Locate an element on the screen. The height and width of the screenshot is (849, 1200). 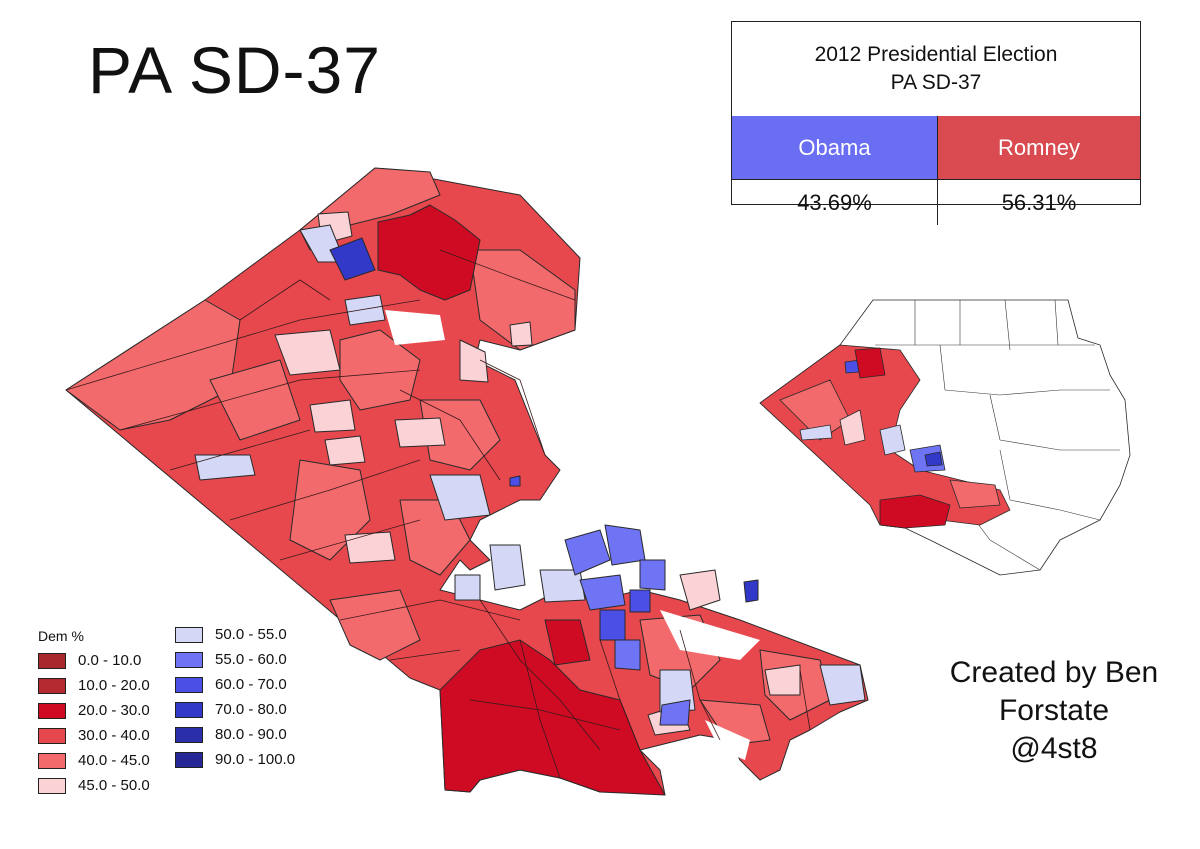
inset-map is located at coordinates (945, 437).